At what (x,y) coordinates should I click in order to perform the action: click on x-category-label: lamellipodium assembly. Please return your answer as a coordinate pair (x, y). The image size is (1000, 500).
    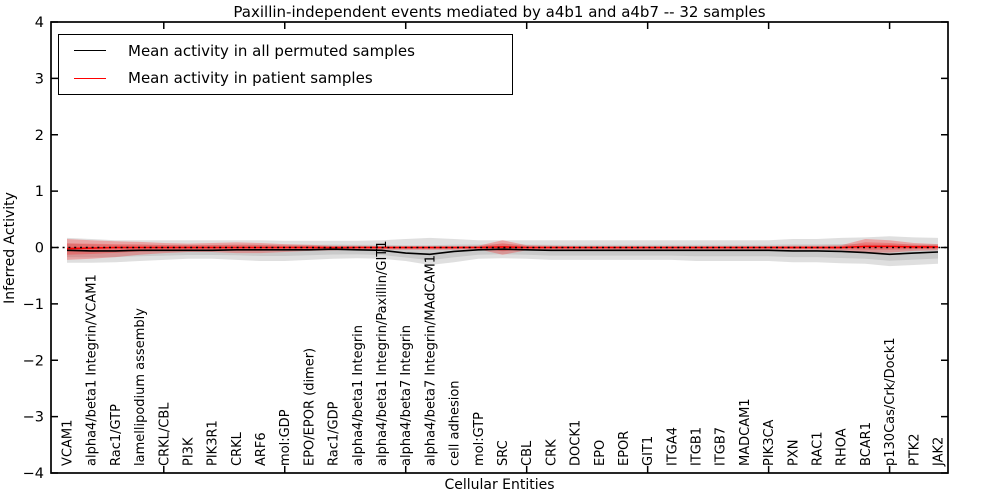
    Looking at the image, I should click on (140, 387).